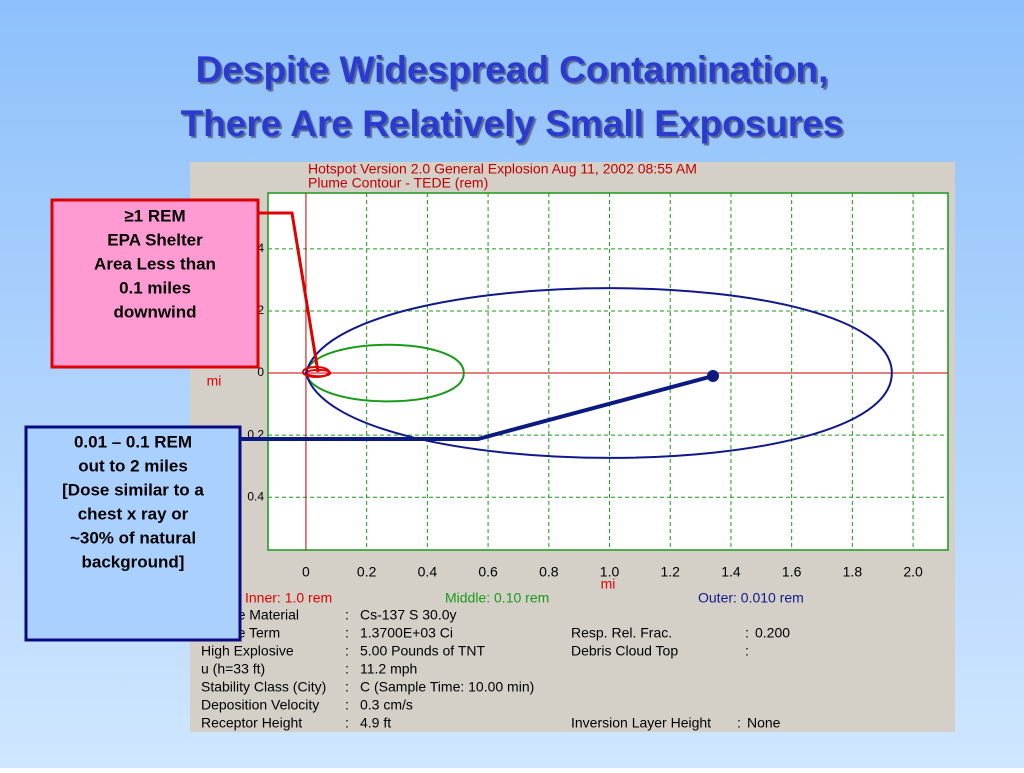 The image size is (1024, 773). What do you see at coordinates (133, 489) in the screenshot?
I see `callout-text: [Dose similar to a` at bounding box center [133, 489].